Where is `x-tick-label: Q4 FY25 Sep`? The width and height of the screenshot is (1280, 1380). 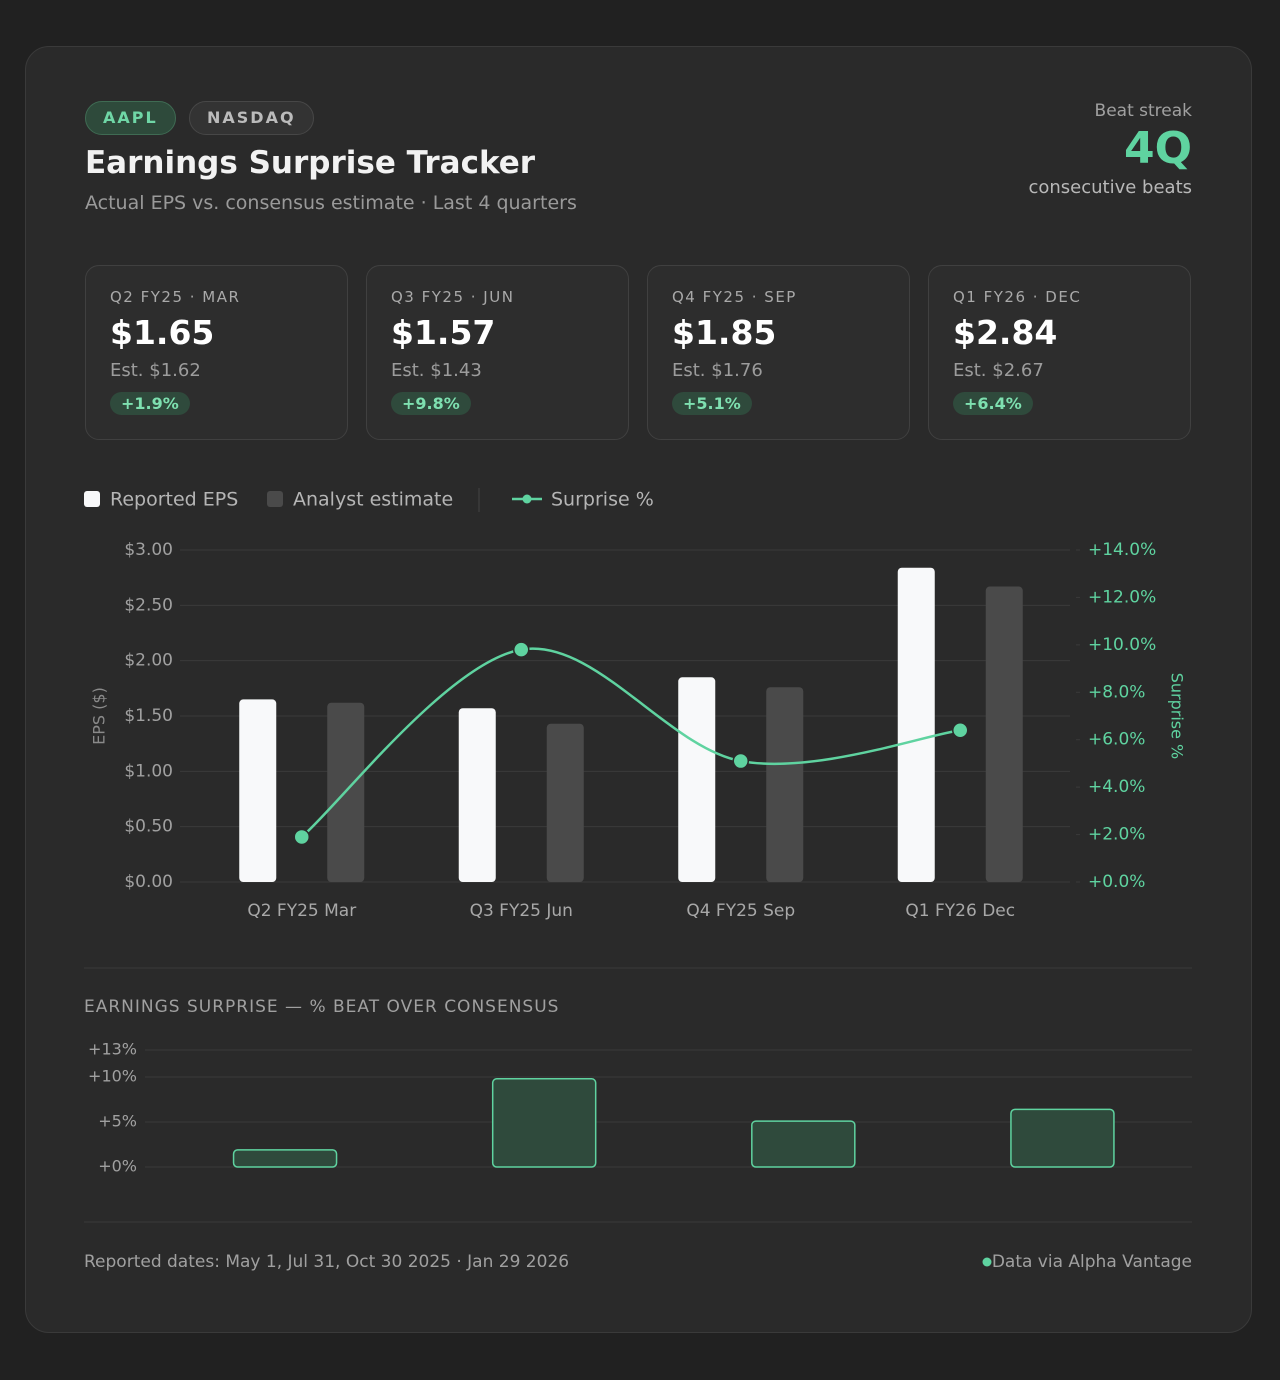 x-tick-label: Q4 FY25 Sep is located at coordinates (740, 911).